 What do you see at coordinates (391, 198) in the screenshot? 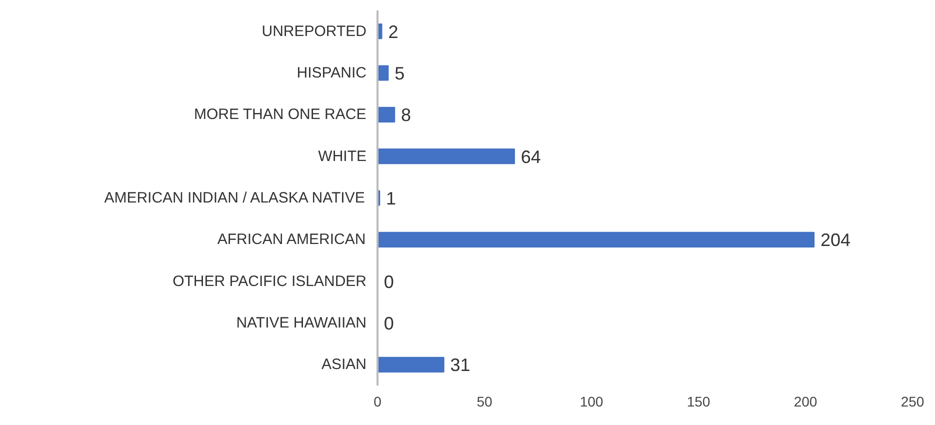
I see `data-label: 1` at bounding box center [391, 198].